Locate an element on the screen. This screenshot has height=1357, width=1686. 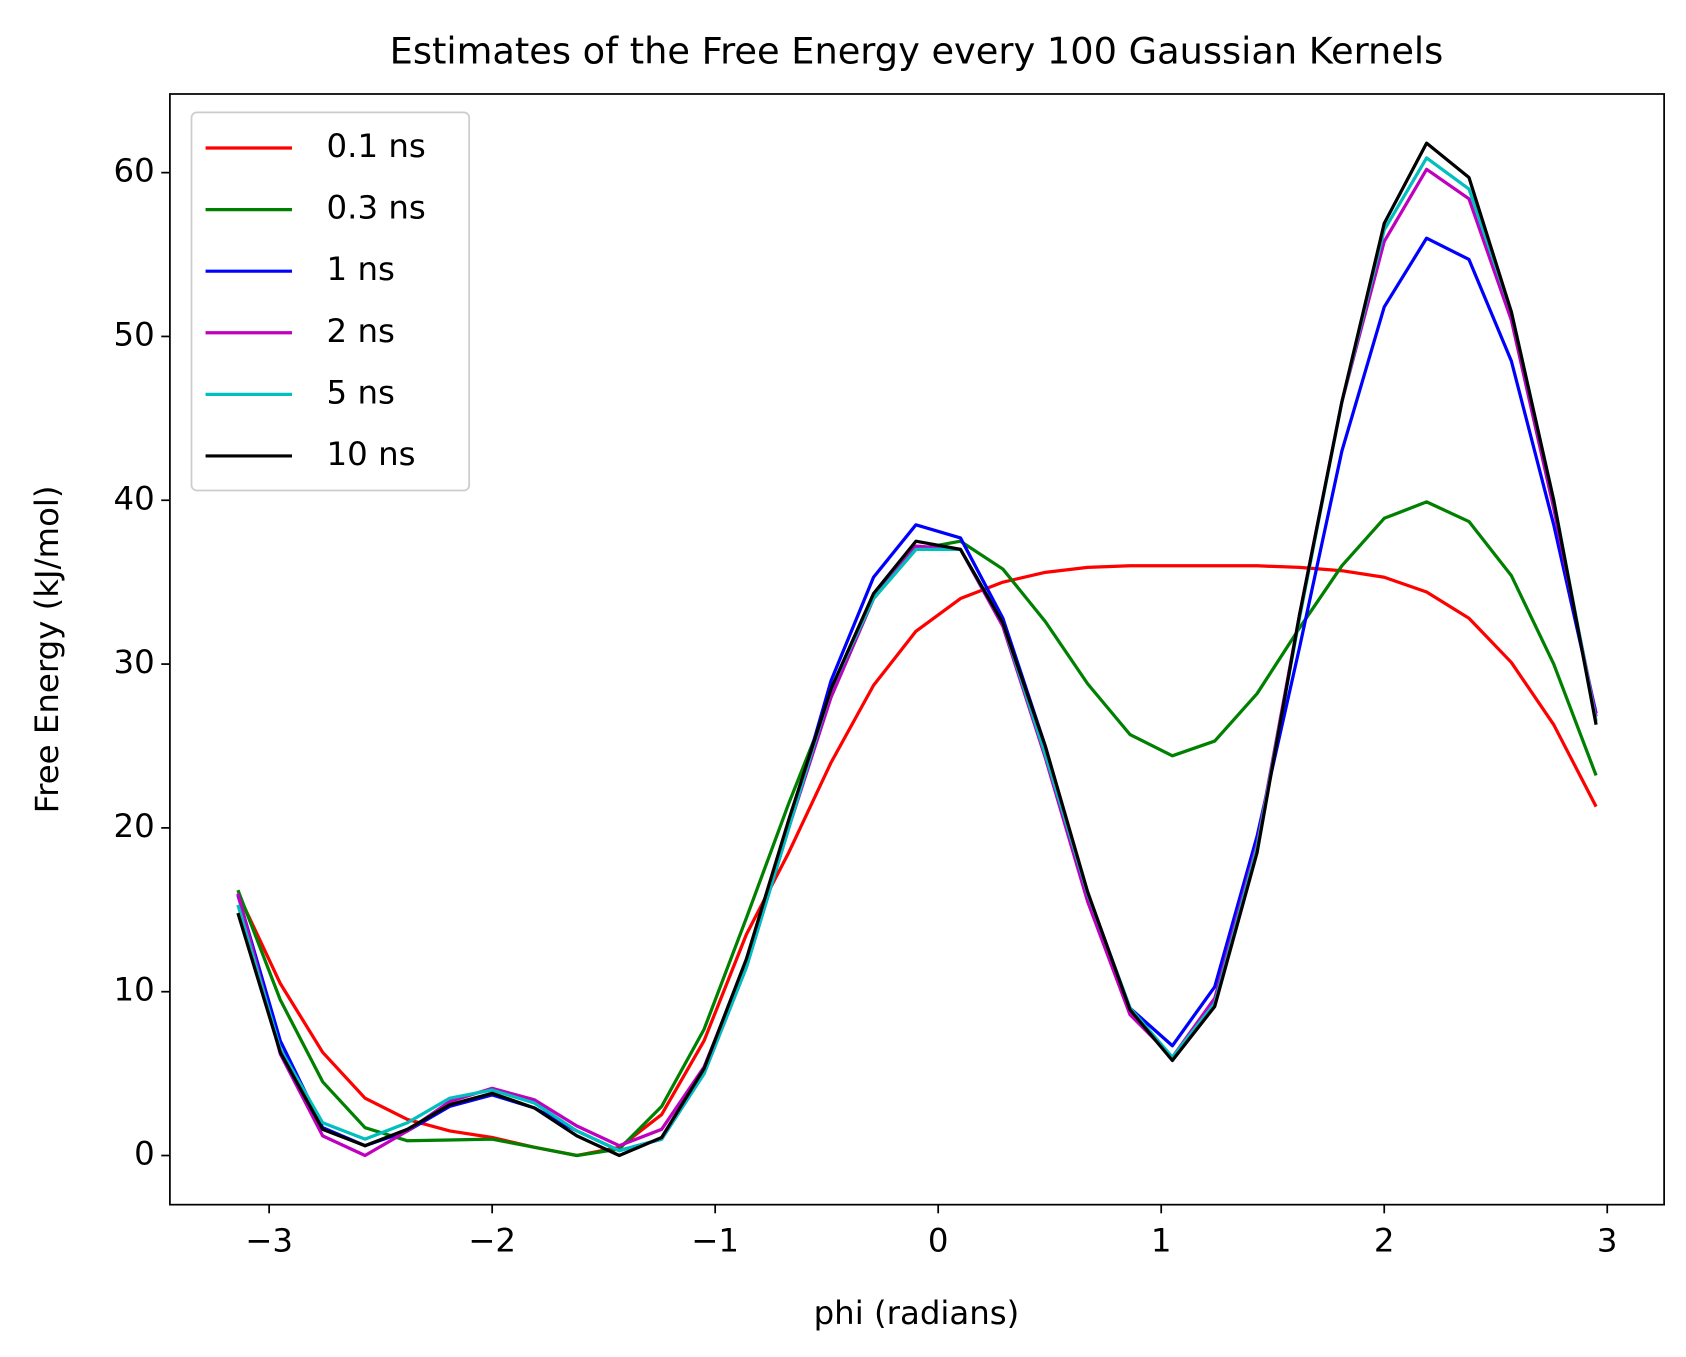
y-tick-label: 0 is located at coordinates (144, 1154).